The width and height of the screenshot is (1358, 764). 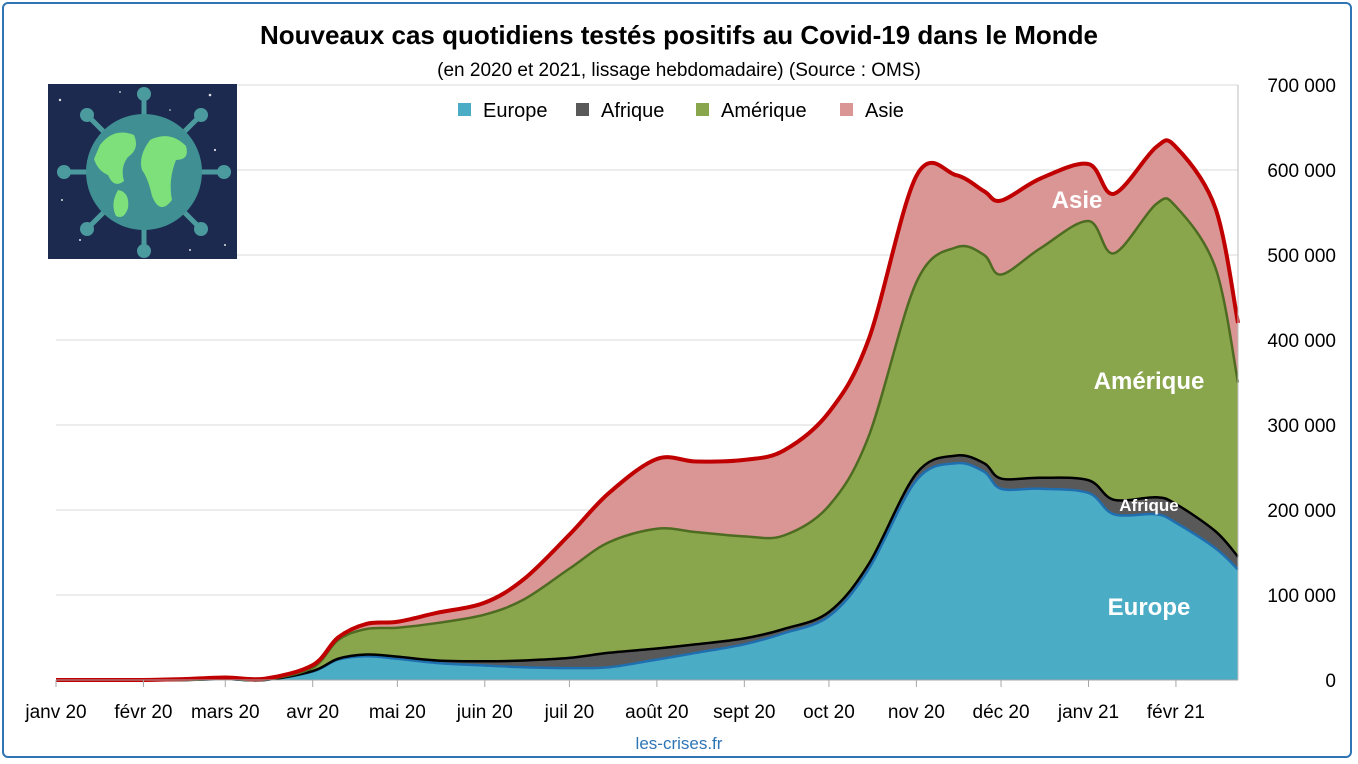 I want to click on legend-swatch-amérique, so click(x=702, y=109).